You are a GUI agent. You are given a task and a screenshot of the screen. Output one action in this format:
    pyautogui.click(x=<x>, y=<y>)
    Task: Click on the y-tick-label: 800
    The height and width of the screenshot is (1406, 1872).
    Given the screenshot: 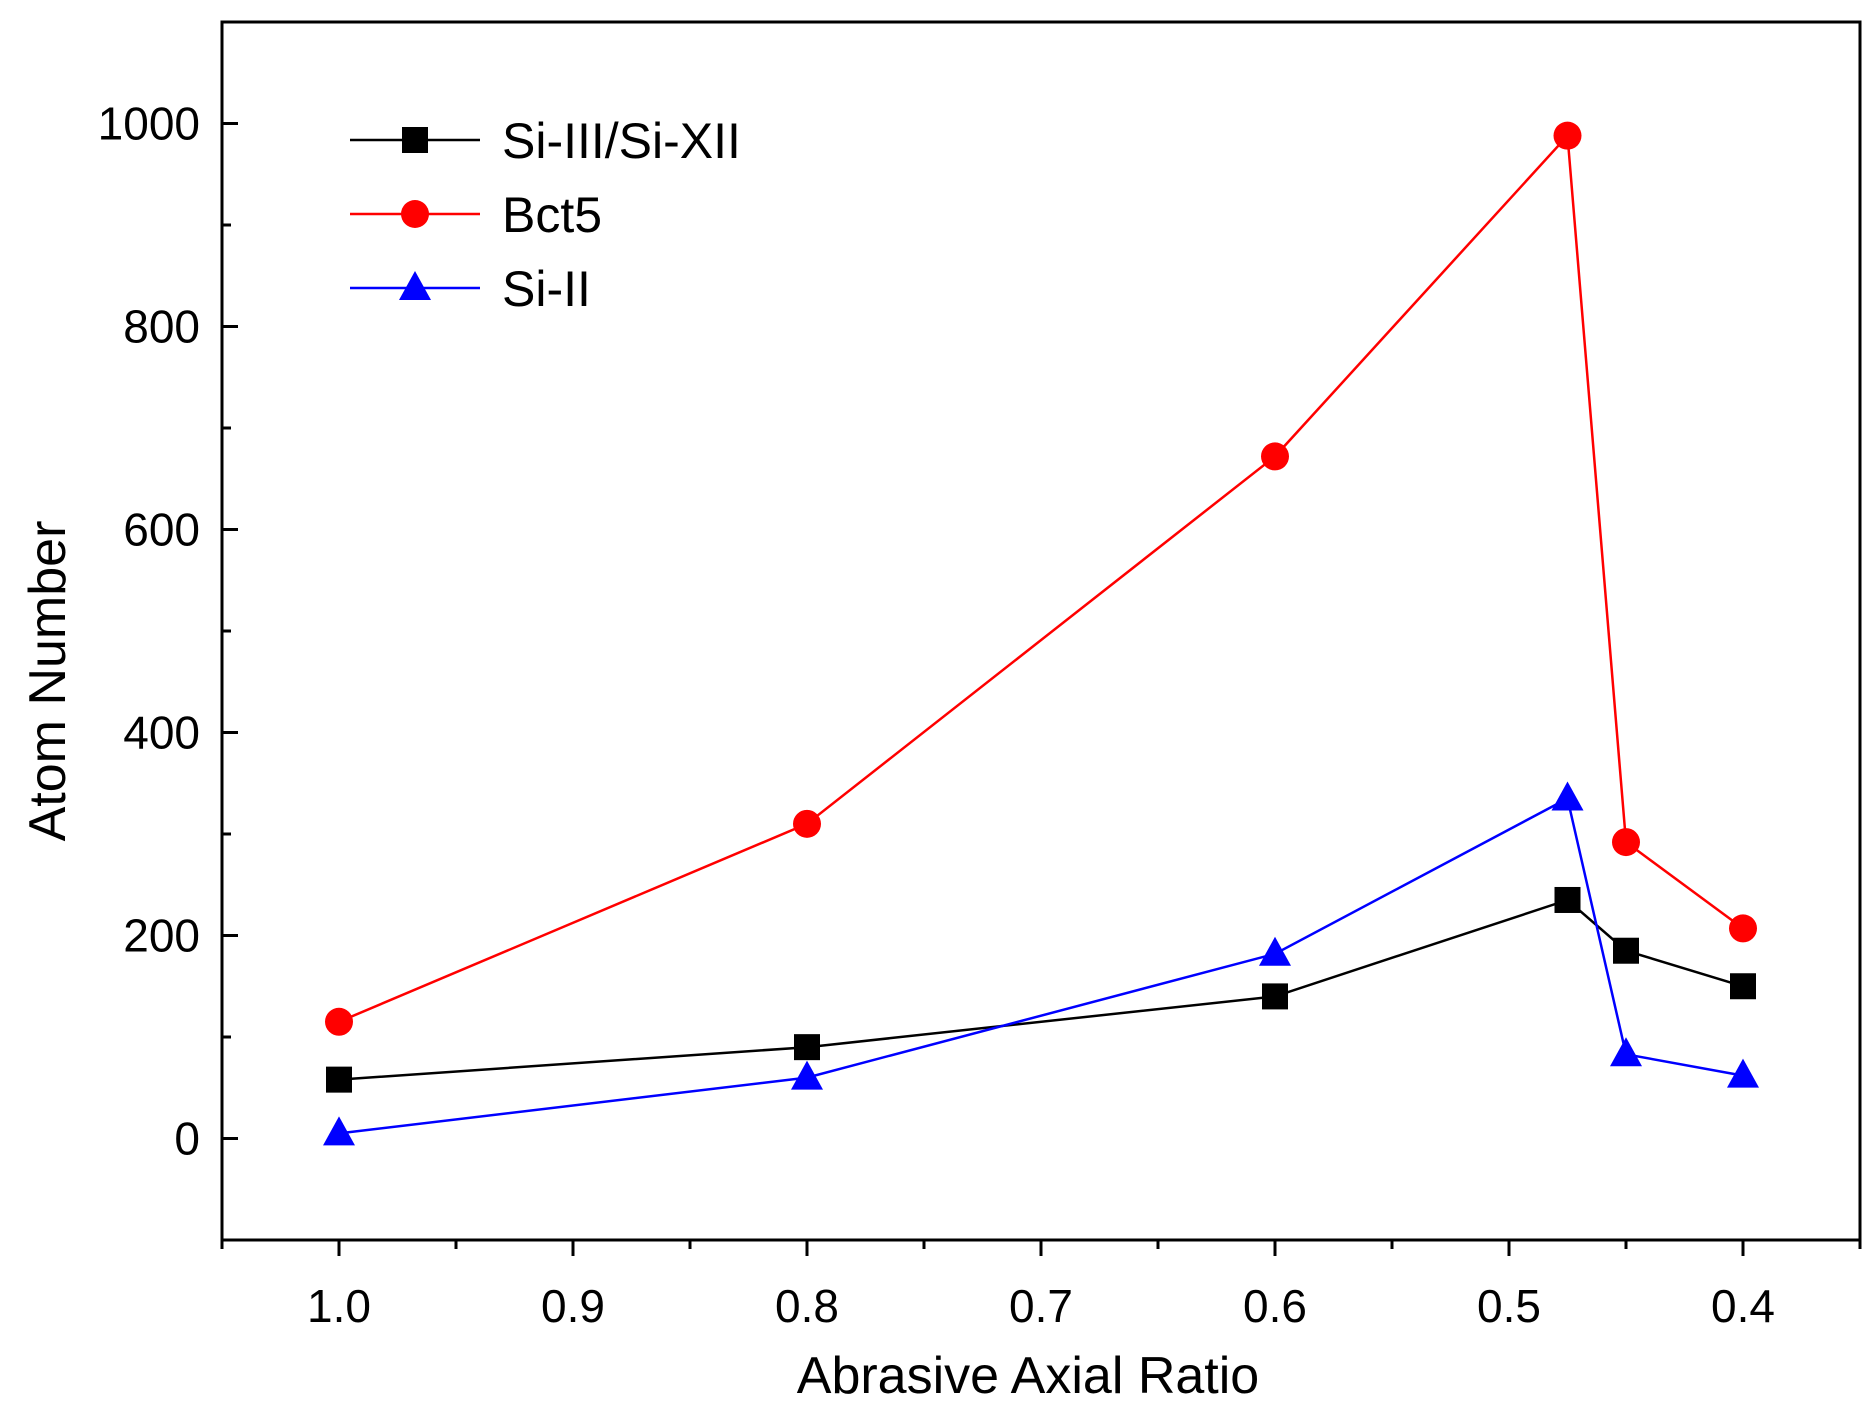 What is the action you would take?
    pyautogui.click(x=161, y=327)
    